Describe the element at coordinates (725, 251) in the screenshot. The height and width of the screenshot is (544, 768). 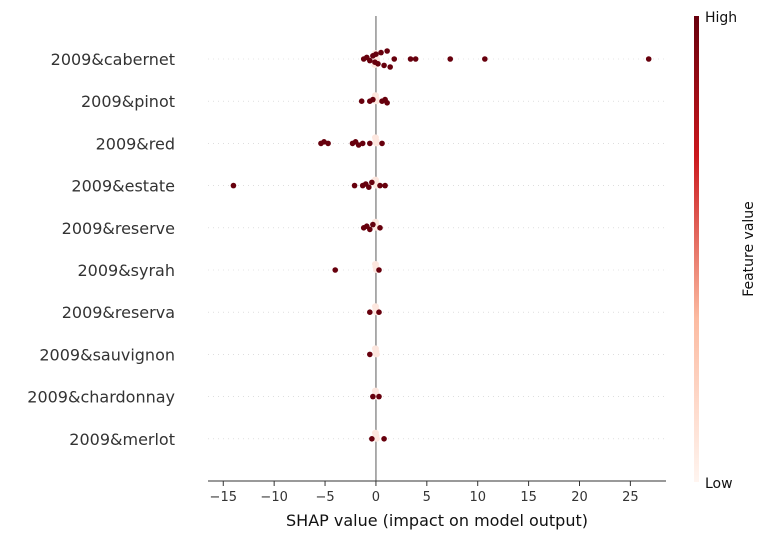
I see `colorbar: High Low Feature value` at that location.